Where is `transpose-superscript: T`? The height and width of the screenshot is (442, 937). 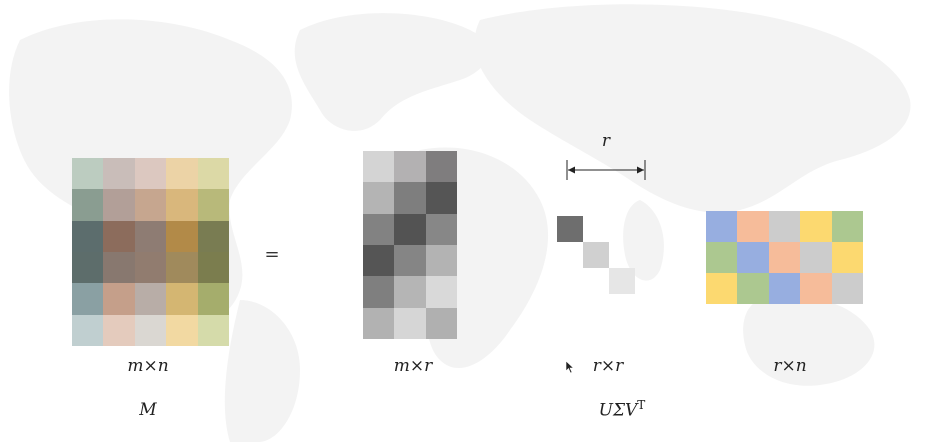 transpose-superscript: T is located at coordinates (641, 405).